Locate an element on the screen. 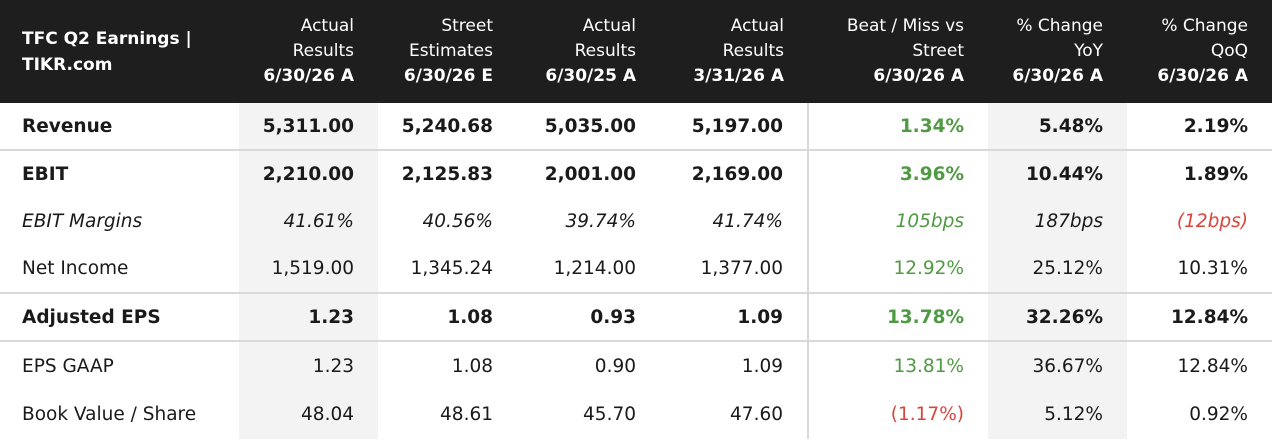  row-label: Adjusted EPS is located at coordinates (119, 316).